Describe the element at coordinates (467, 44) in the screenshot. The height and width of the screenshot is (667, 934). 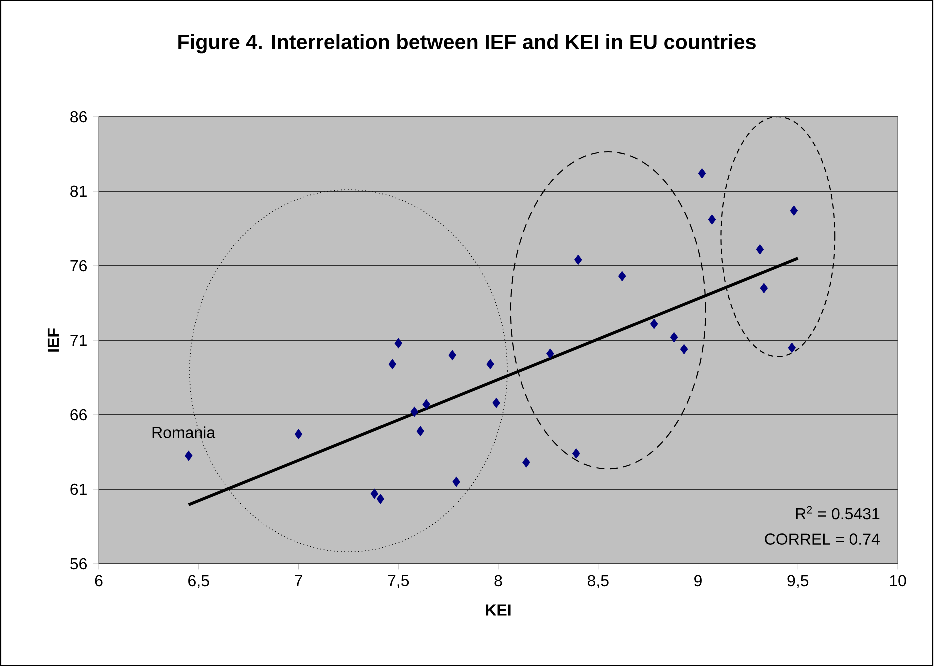
I see `chart-title: Figure 4. Interrelation between IEF and KEI in EU countries` at that location.